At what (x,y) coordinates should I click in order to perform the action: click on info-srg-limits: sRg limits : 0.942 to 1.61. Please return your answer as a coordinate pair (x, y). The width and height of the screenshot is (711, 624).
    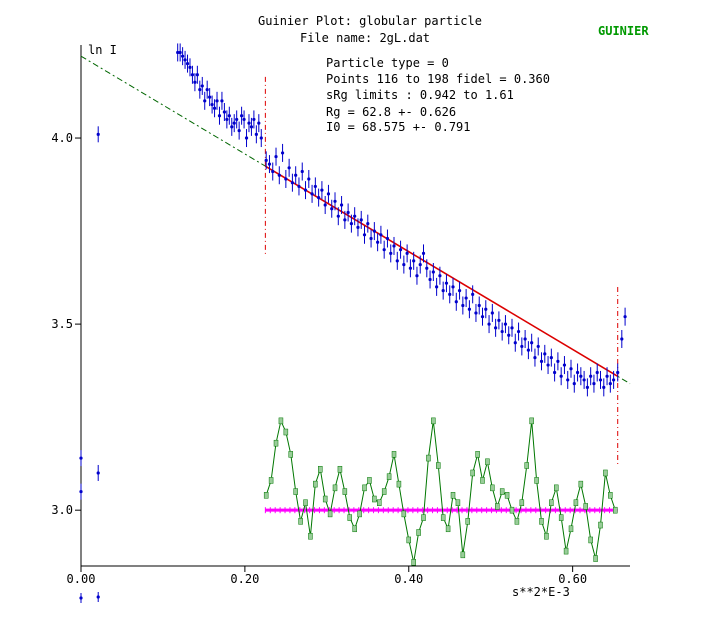
    Looking at the image, I should click on (420, 95).